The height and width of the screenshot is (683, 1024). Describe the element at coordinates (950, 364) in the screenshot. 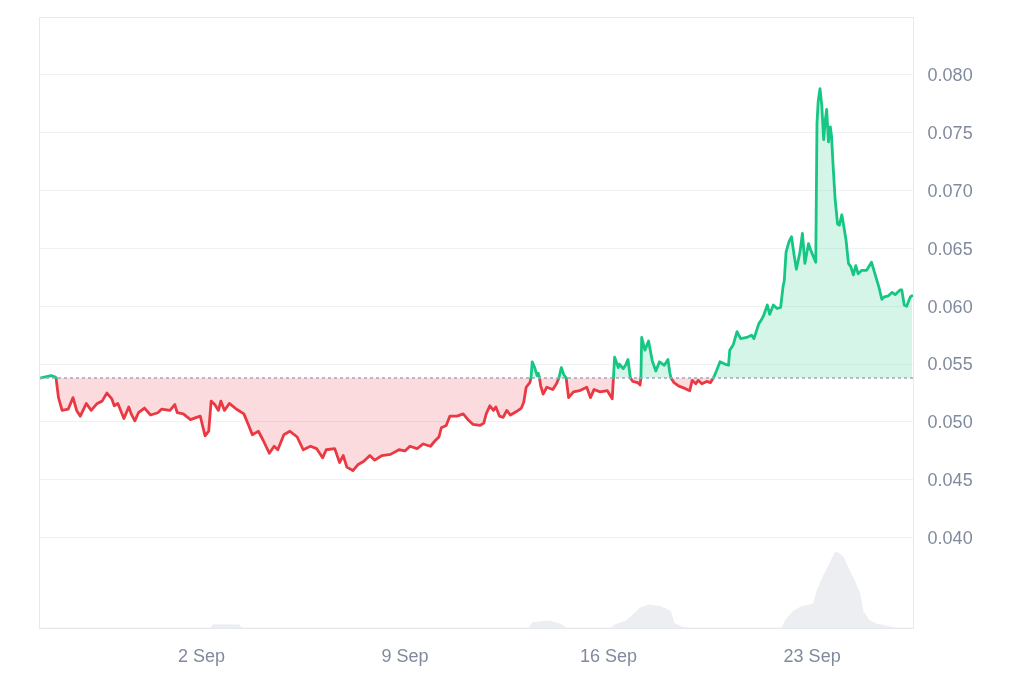

I see `y-tick-label: 0.055` at that location.